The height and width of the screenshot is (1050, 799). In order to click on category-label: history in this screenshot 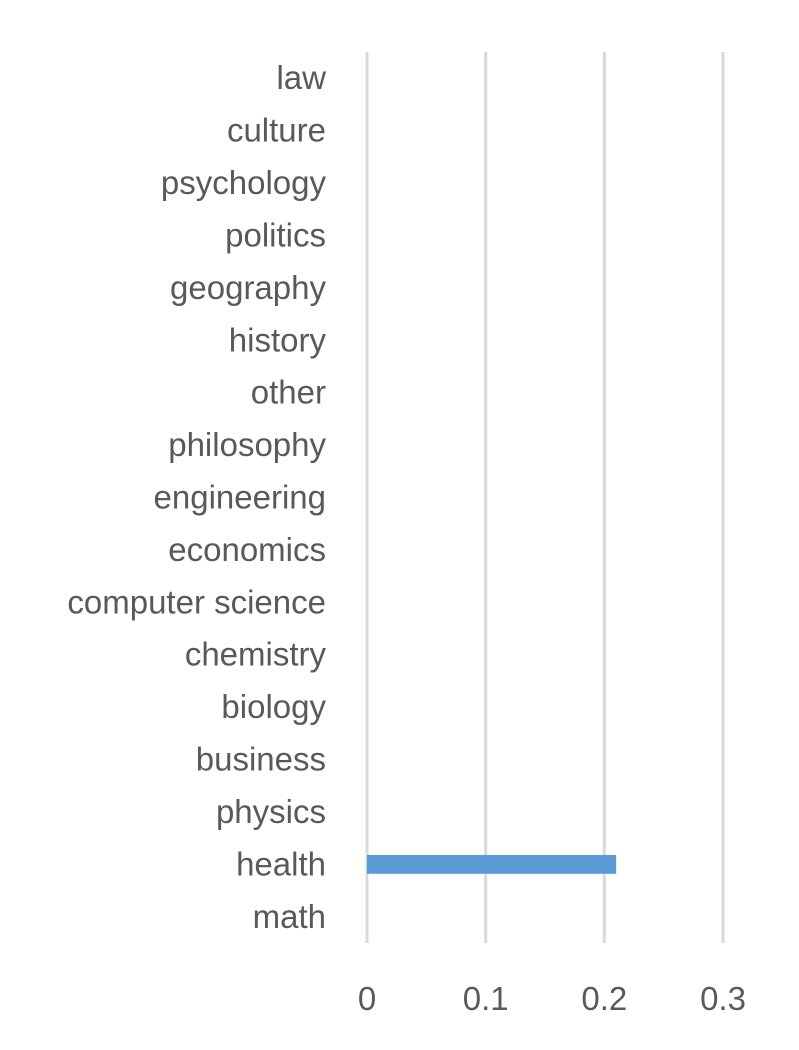, I will do `click(278, 339)`.